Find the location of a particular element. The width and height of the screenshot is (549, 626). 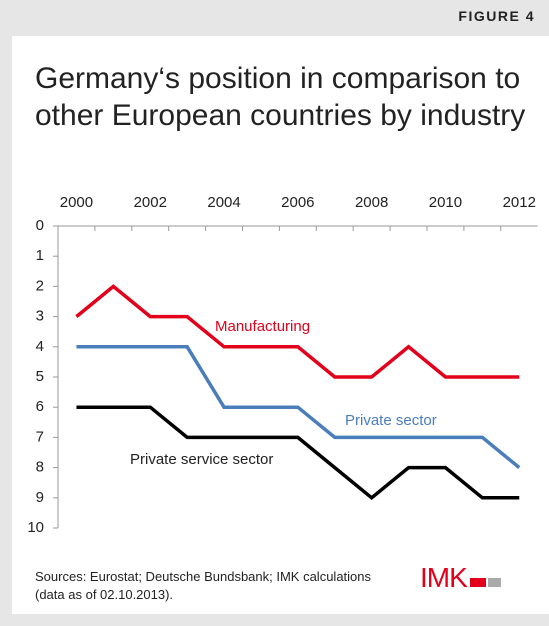

y-tick-label: 7 is located at coordinates (40, 436).